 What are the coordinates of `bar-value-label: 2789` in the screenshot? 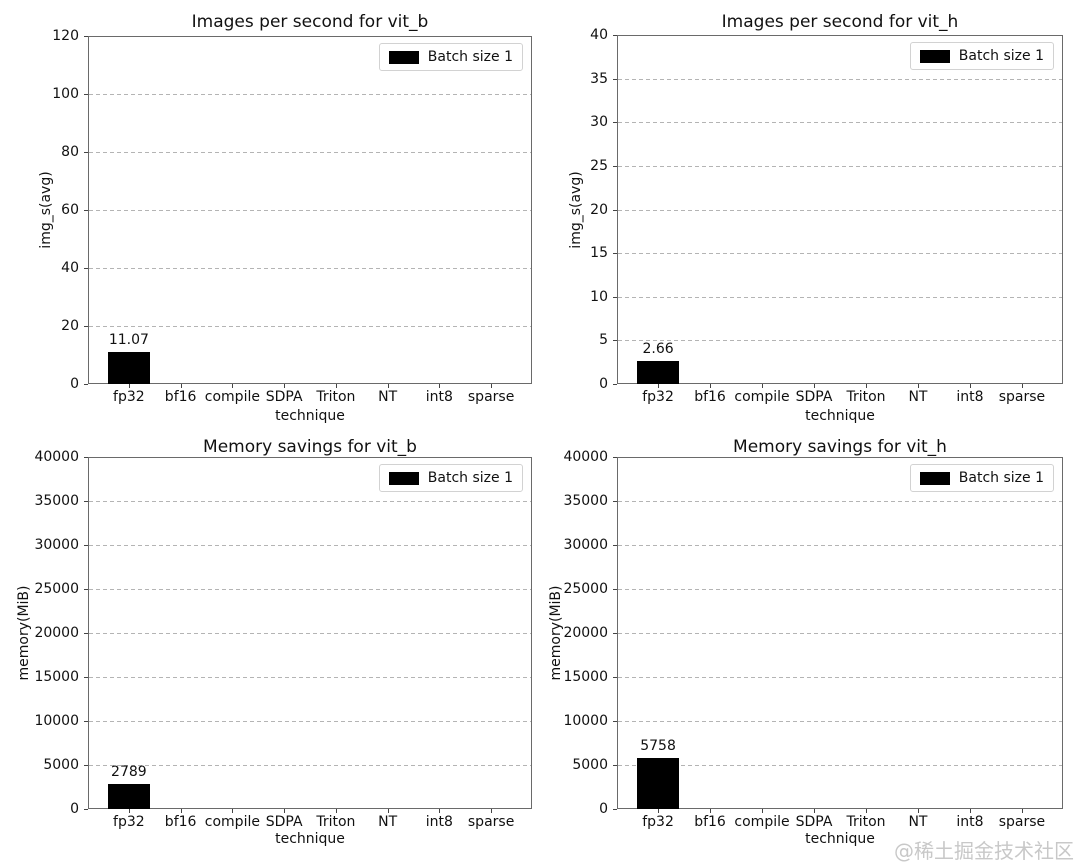 It's located at (129, 772).